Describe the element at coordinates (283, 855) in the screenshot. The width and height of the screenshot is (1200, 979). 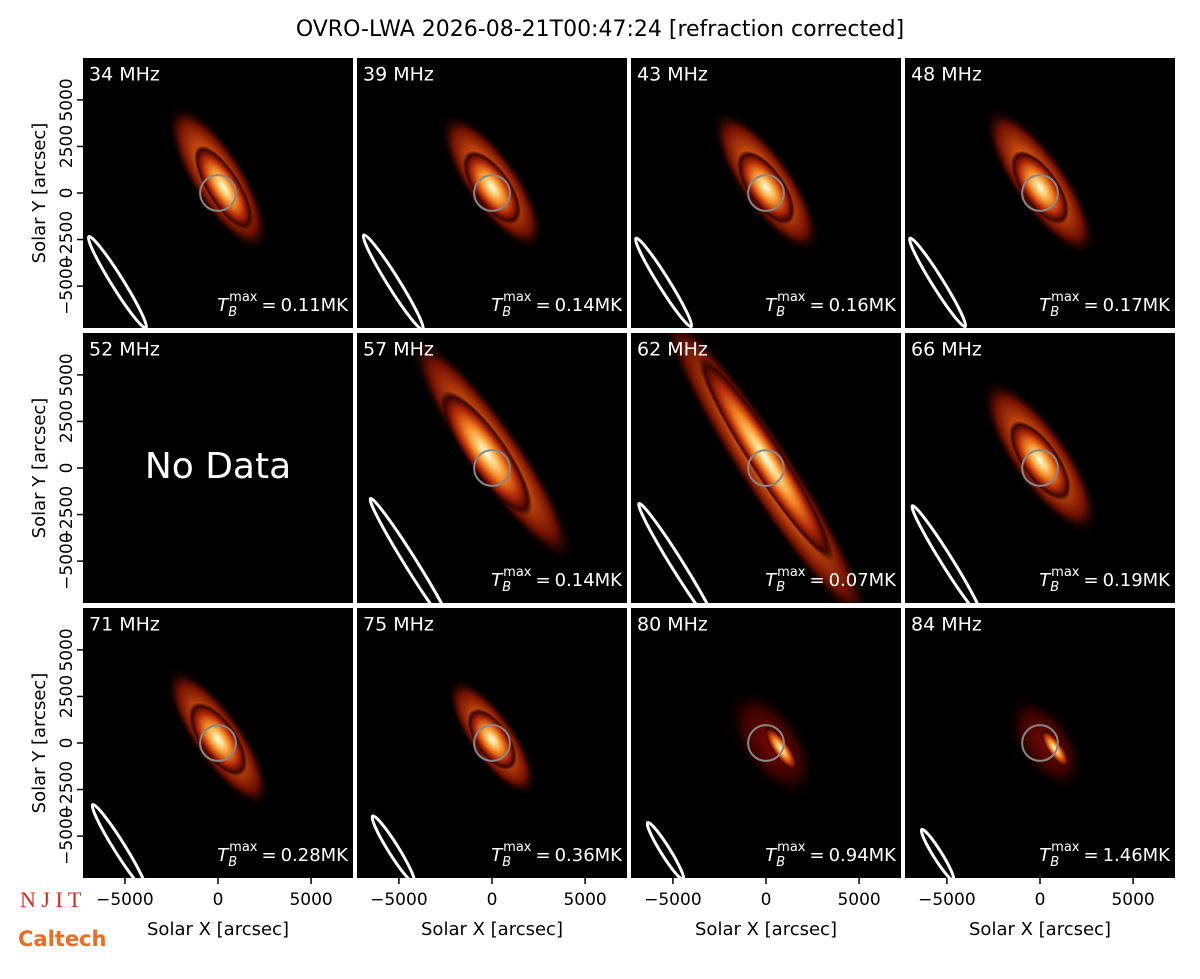
I see `tb-max-annotation: TBmax = 0.28MK` at that location.